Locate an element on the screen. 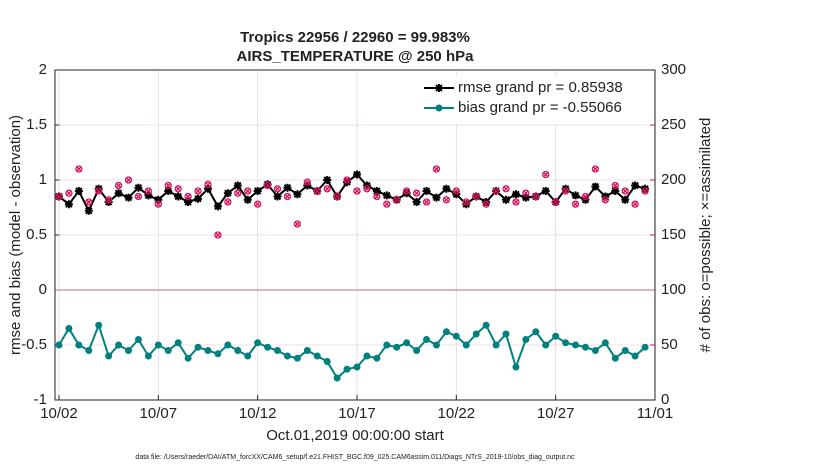 The height and width of the screenshot is (470, 830). legend-label: bias grand pr = -0.55066 is located at coordinates (540, 107).